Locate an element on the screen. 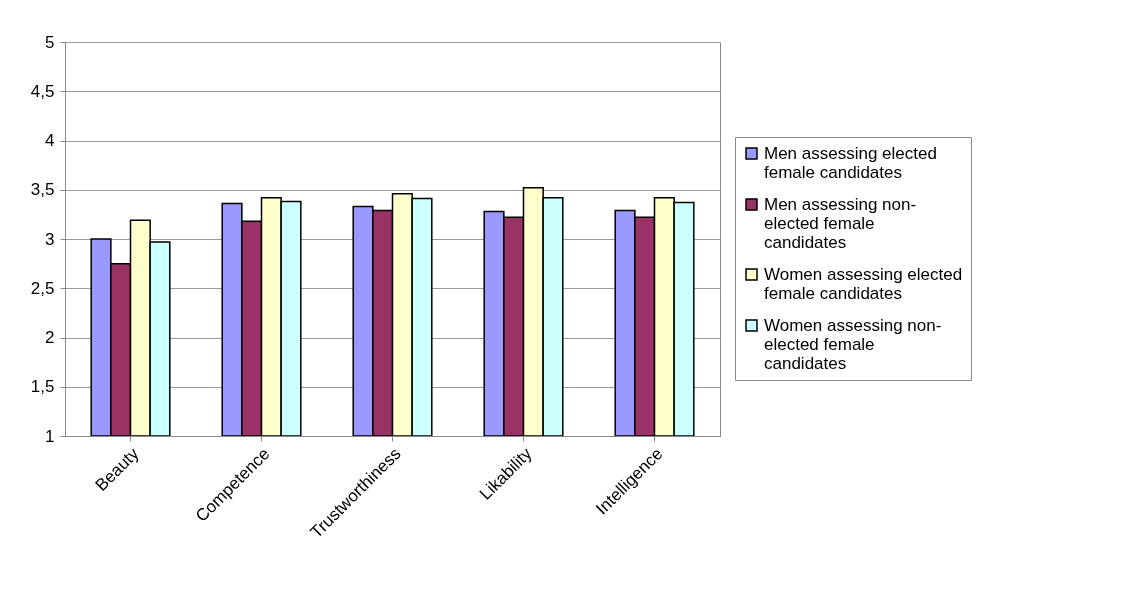 The width and height of the screenshot is (1136, 613). y-tick-label: 5 is located at coordinates (50, 42).